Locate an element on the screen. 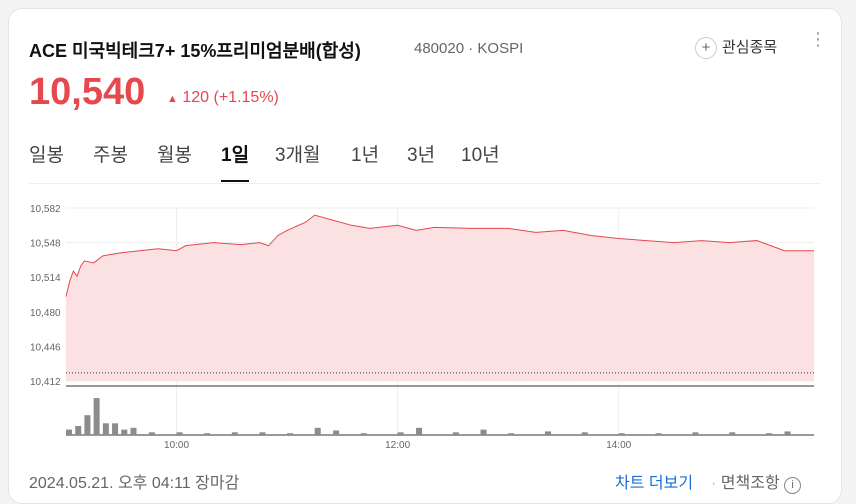  price: 10,540 is located at coordinates (87, 92).